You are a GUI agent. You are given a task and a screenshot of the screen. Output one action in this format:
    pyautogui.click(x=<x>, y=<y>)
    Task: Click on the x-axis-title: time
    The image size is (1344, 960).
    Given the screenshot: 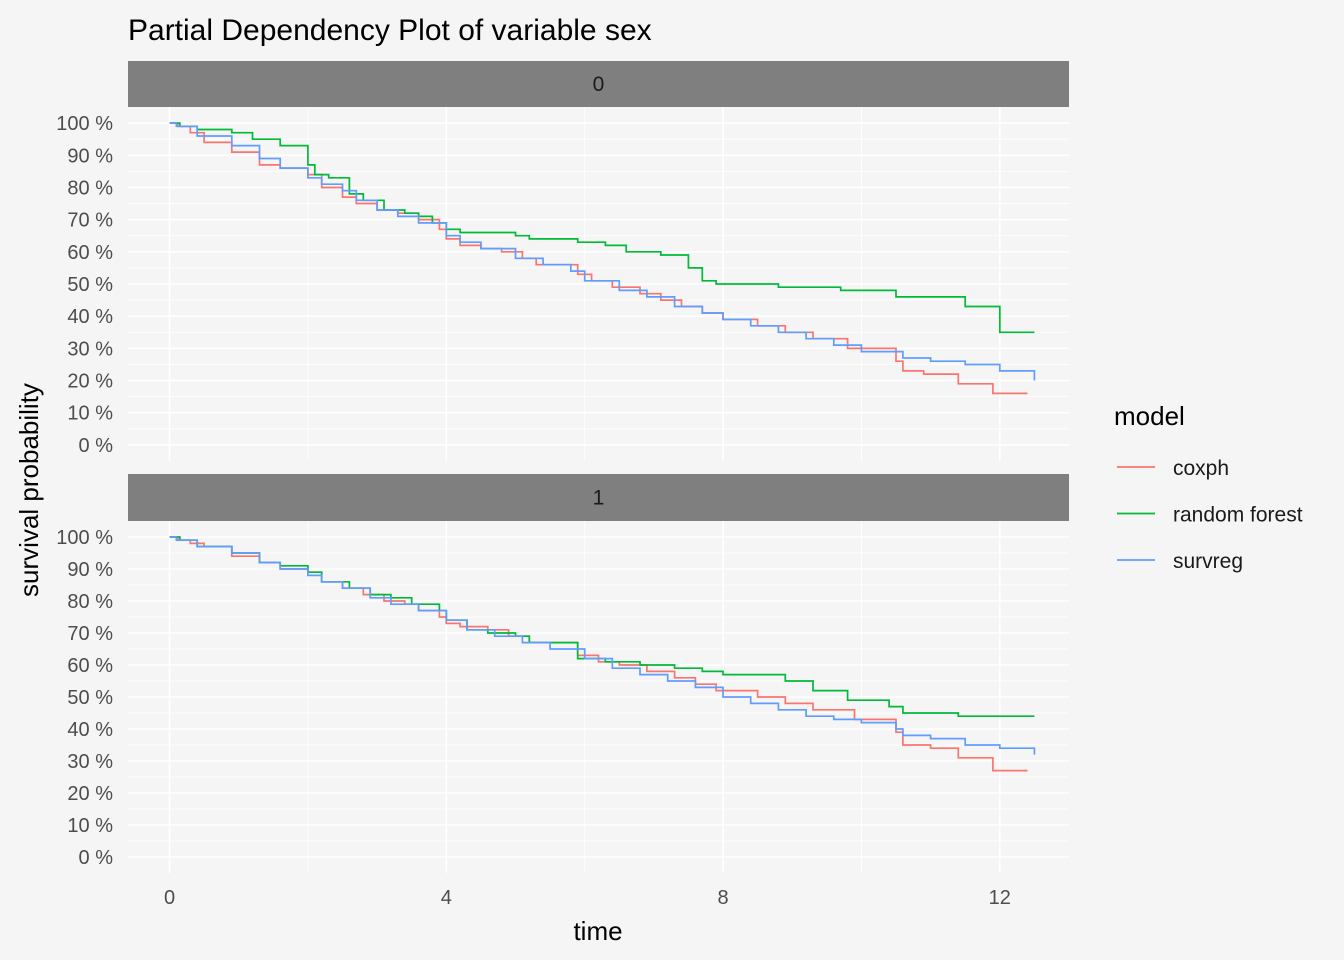 What is the action you would take?
    pyautogui.click(x=597, y=931)
    